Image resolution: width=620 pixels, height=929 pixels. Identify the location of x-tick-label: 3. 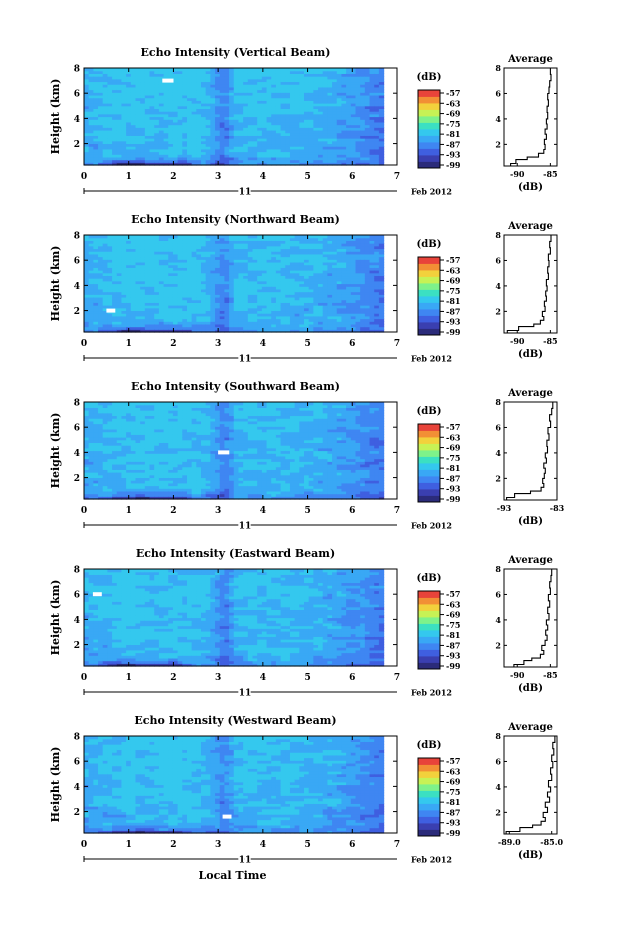
(218, 344).